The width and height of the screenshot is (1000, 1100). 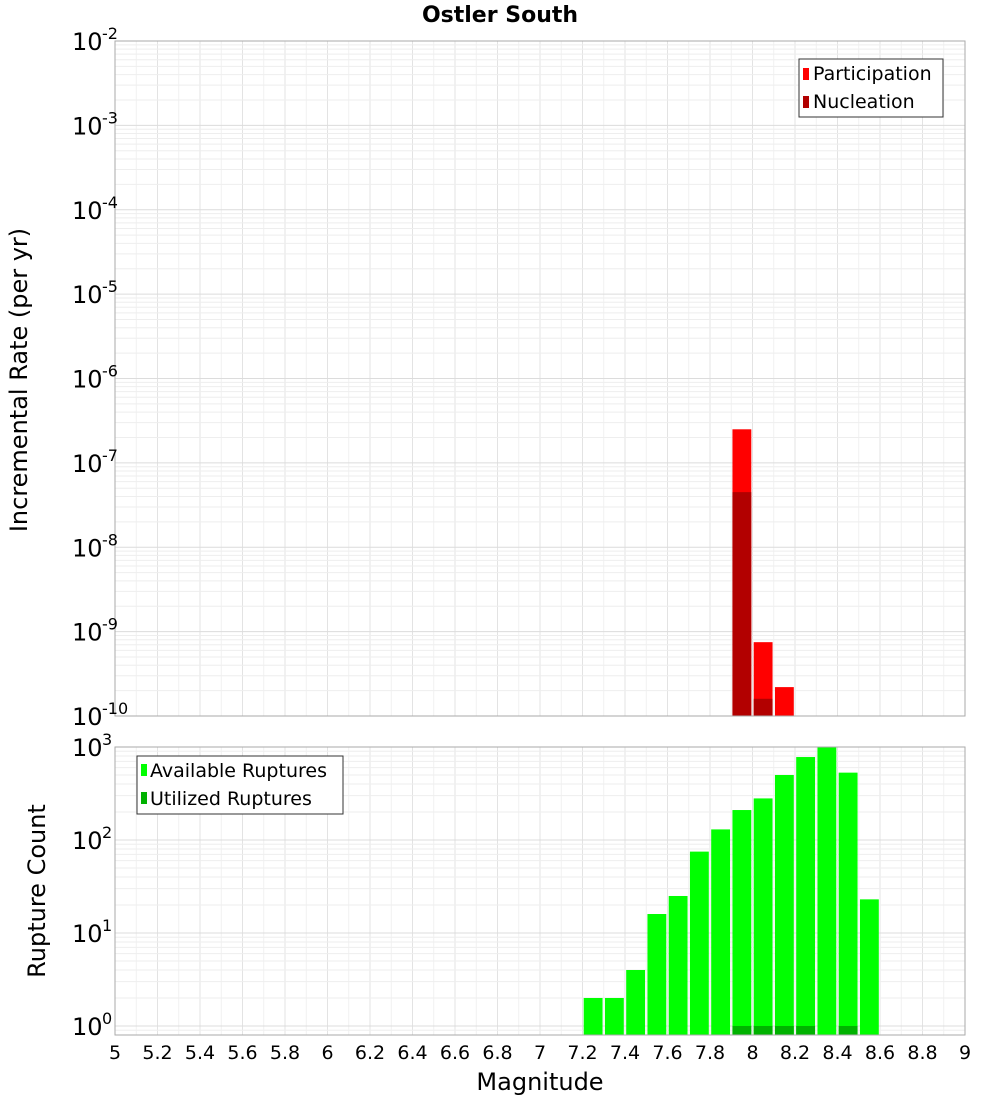 I want to click on legend-swatch-participation, so click(x=806, y=74).